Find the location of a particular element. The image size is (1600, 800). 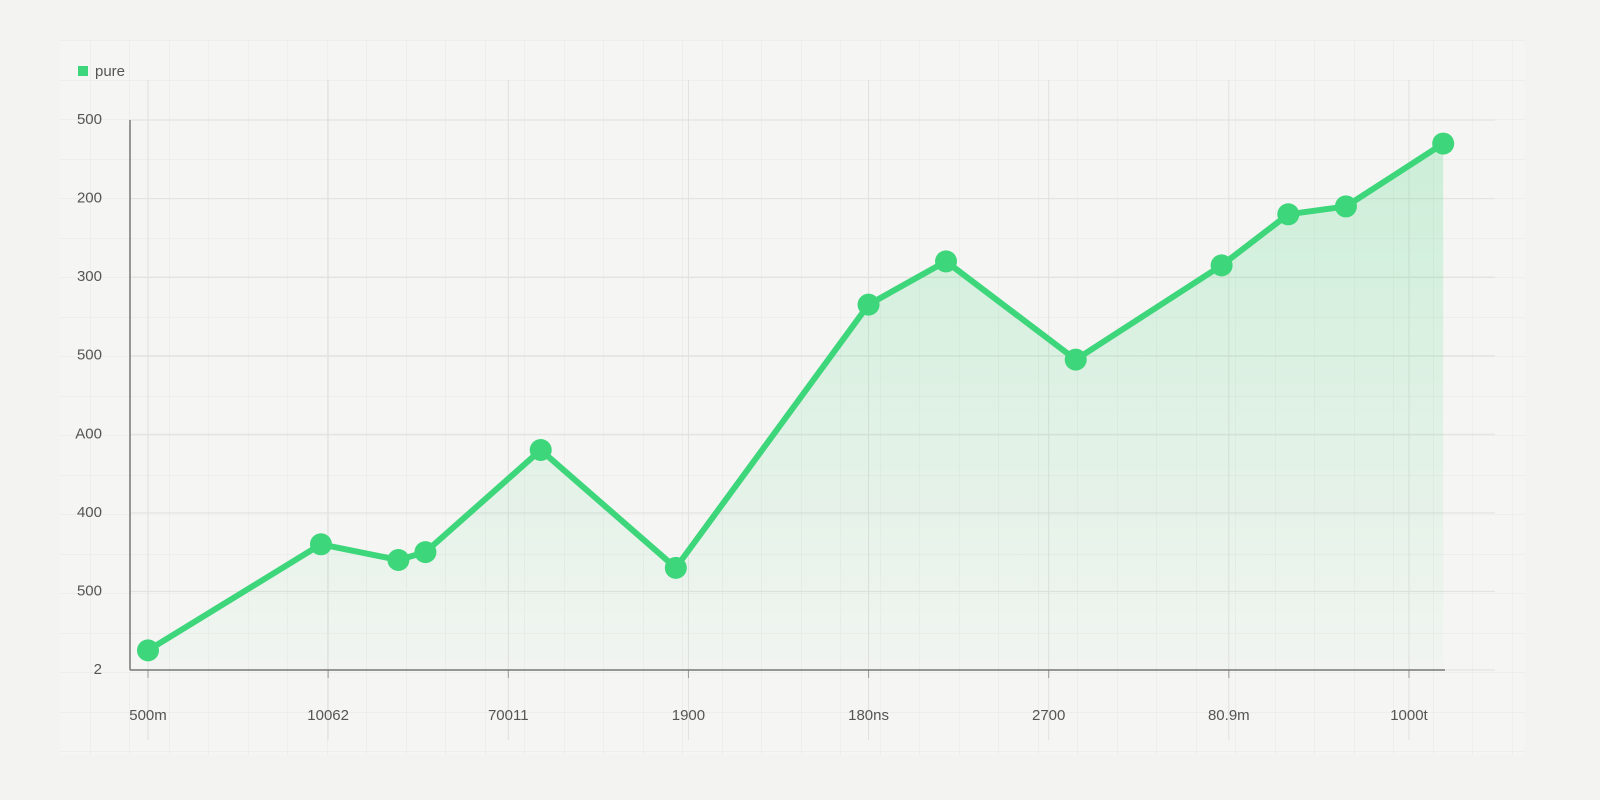

x-tick-label: 10062 is located at coordinates (328, 715).